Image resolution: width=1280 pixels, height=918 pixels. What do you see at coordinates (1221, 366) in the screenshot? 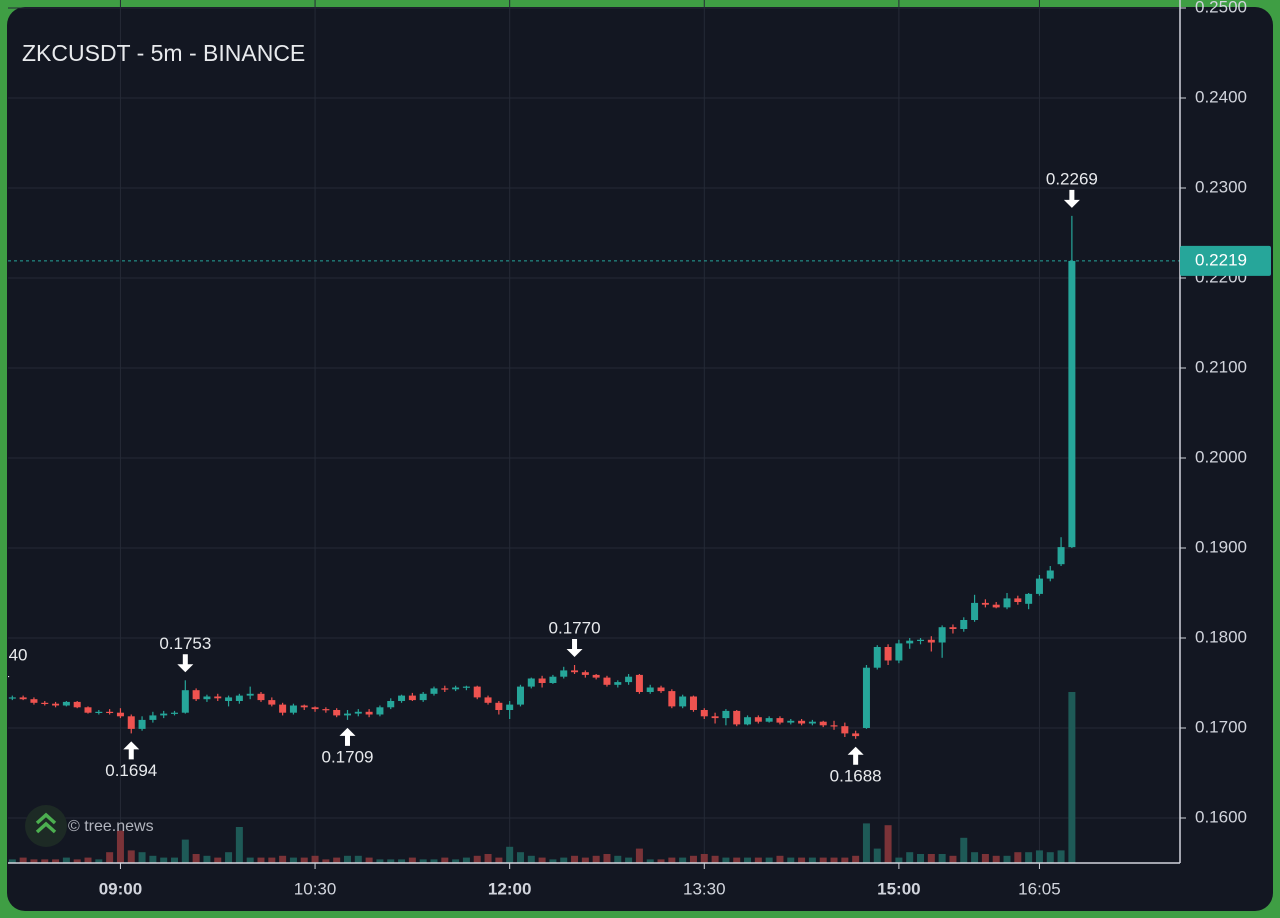
I see `y-tick-label: 0.2100` at bounding box center [1221, 366].